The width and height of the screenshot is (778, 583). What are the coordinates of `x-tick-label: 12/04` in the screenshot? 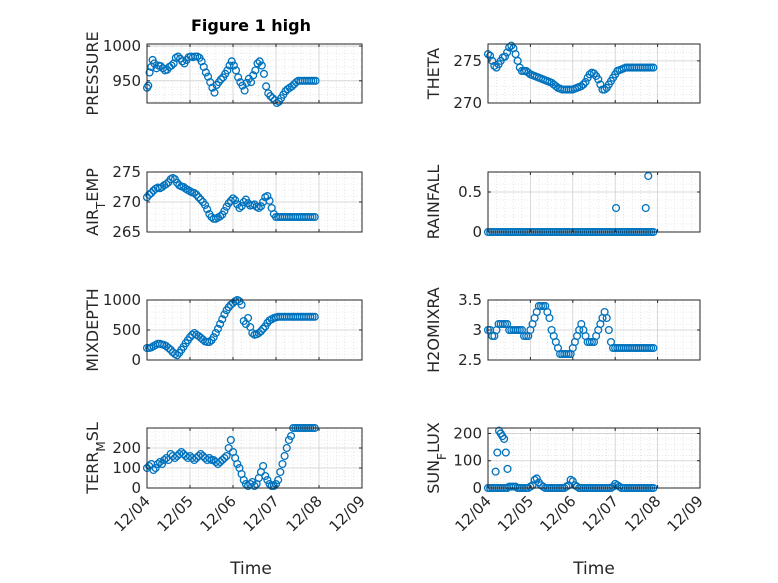 It's located at (473, 513).